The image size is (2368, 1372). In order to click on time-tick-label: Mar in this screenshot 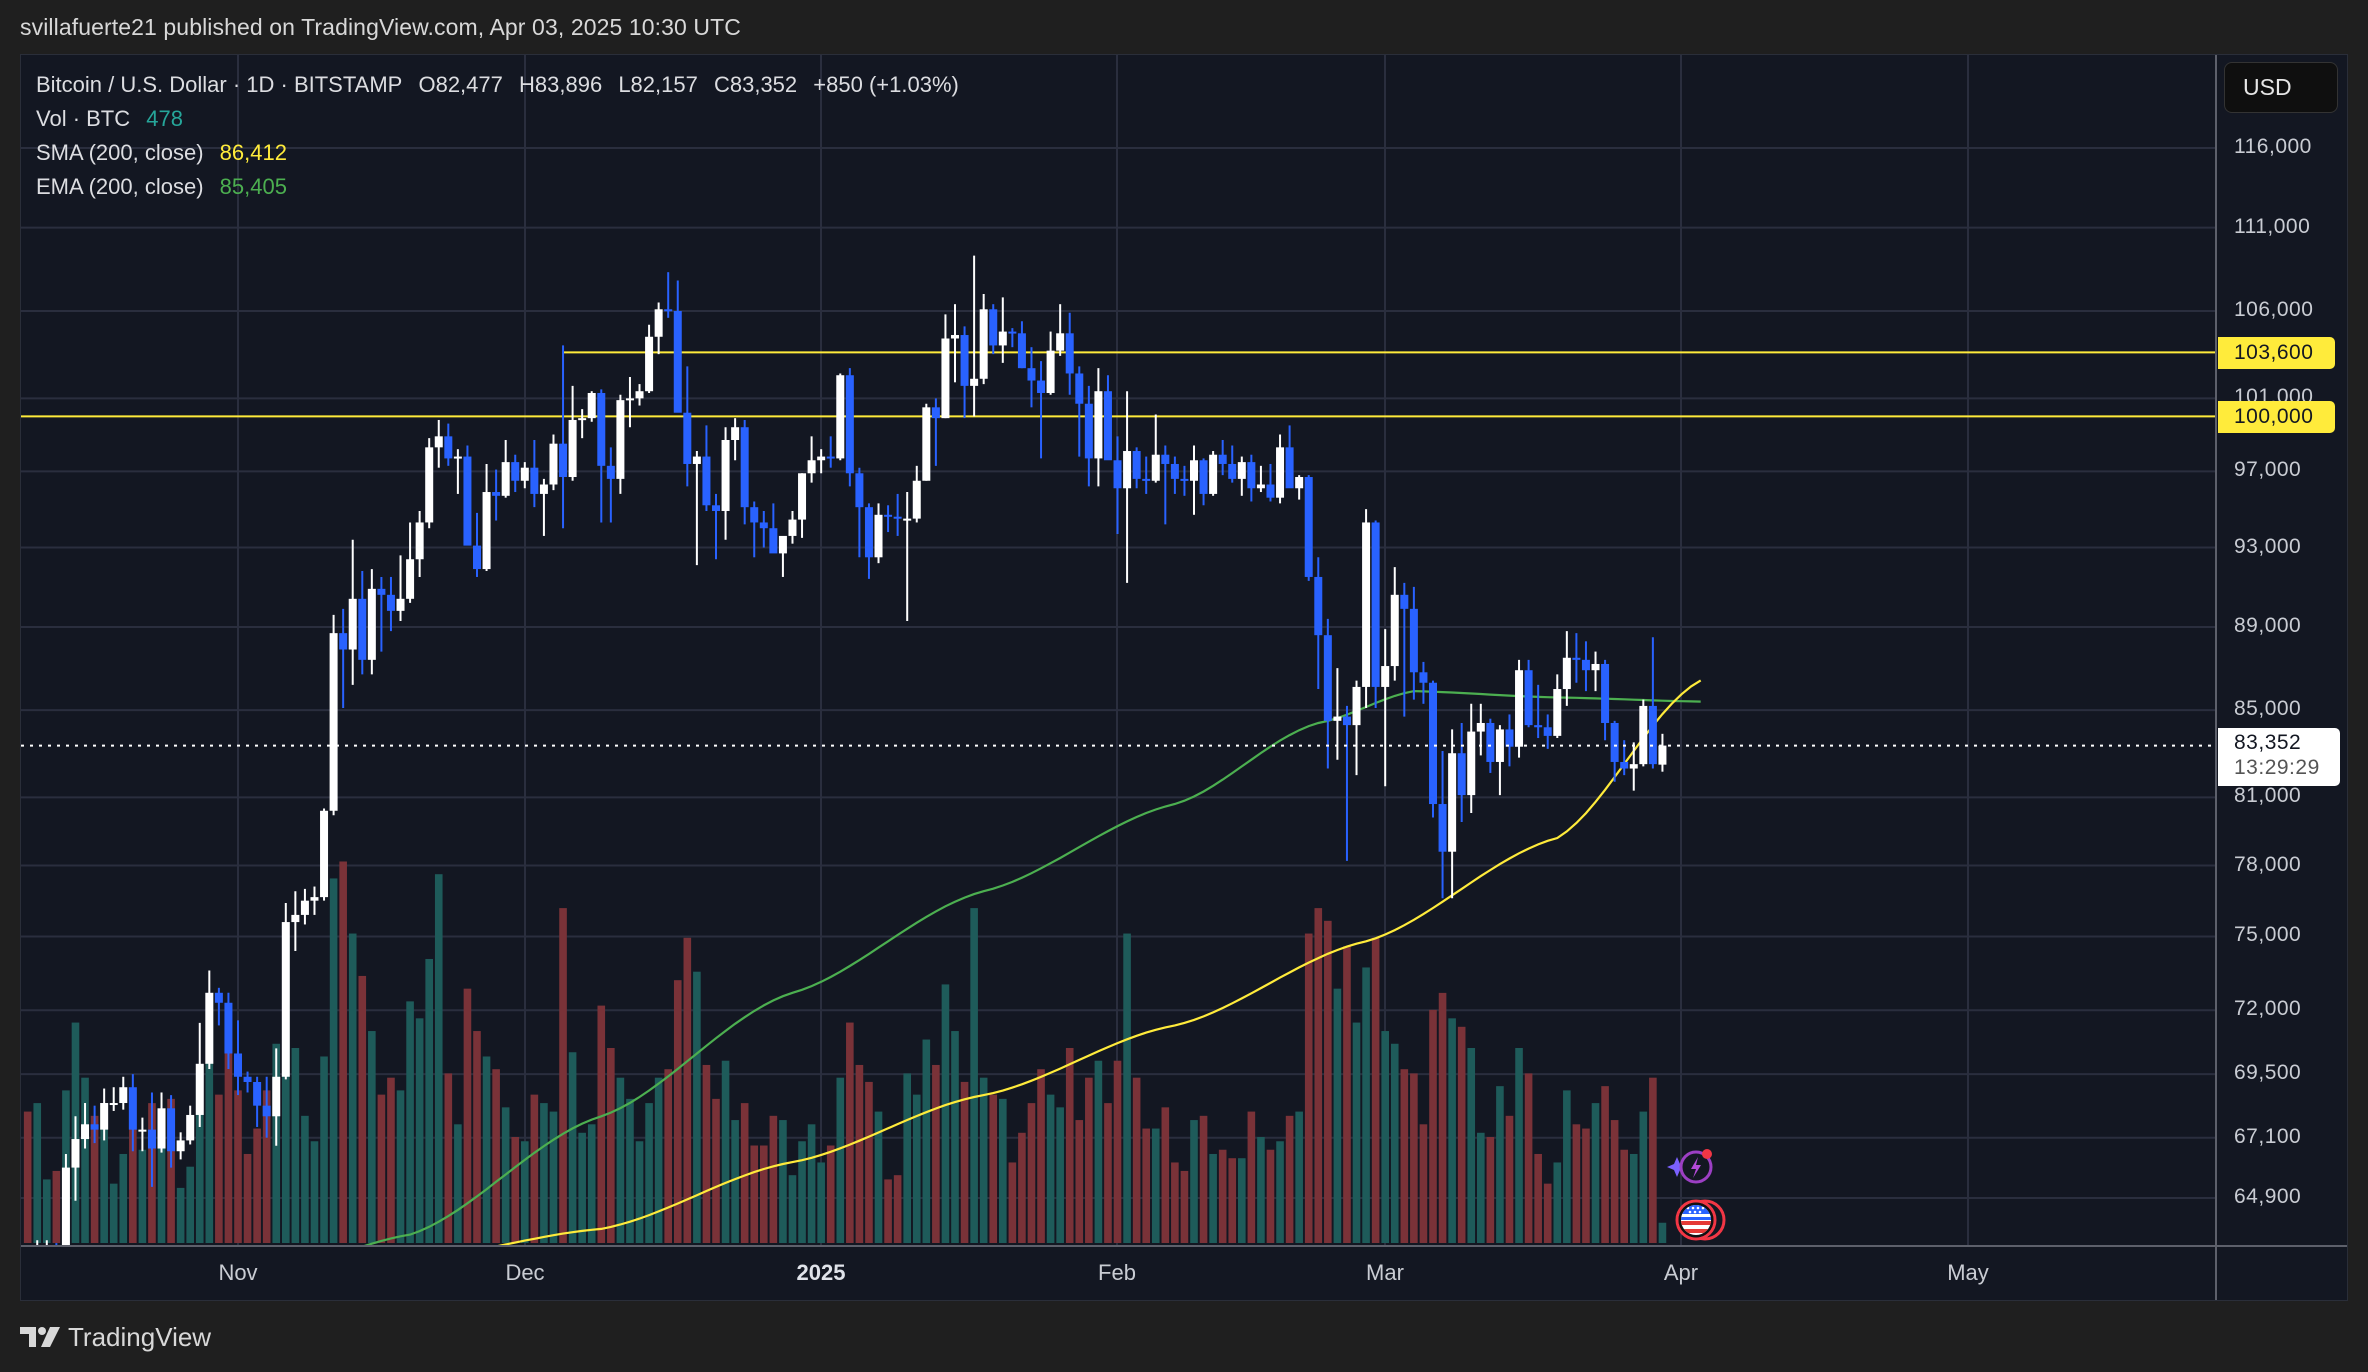, I will do `click(1385, 1272)`.